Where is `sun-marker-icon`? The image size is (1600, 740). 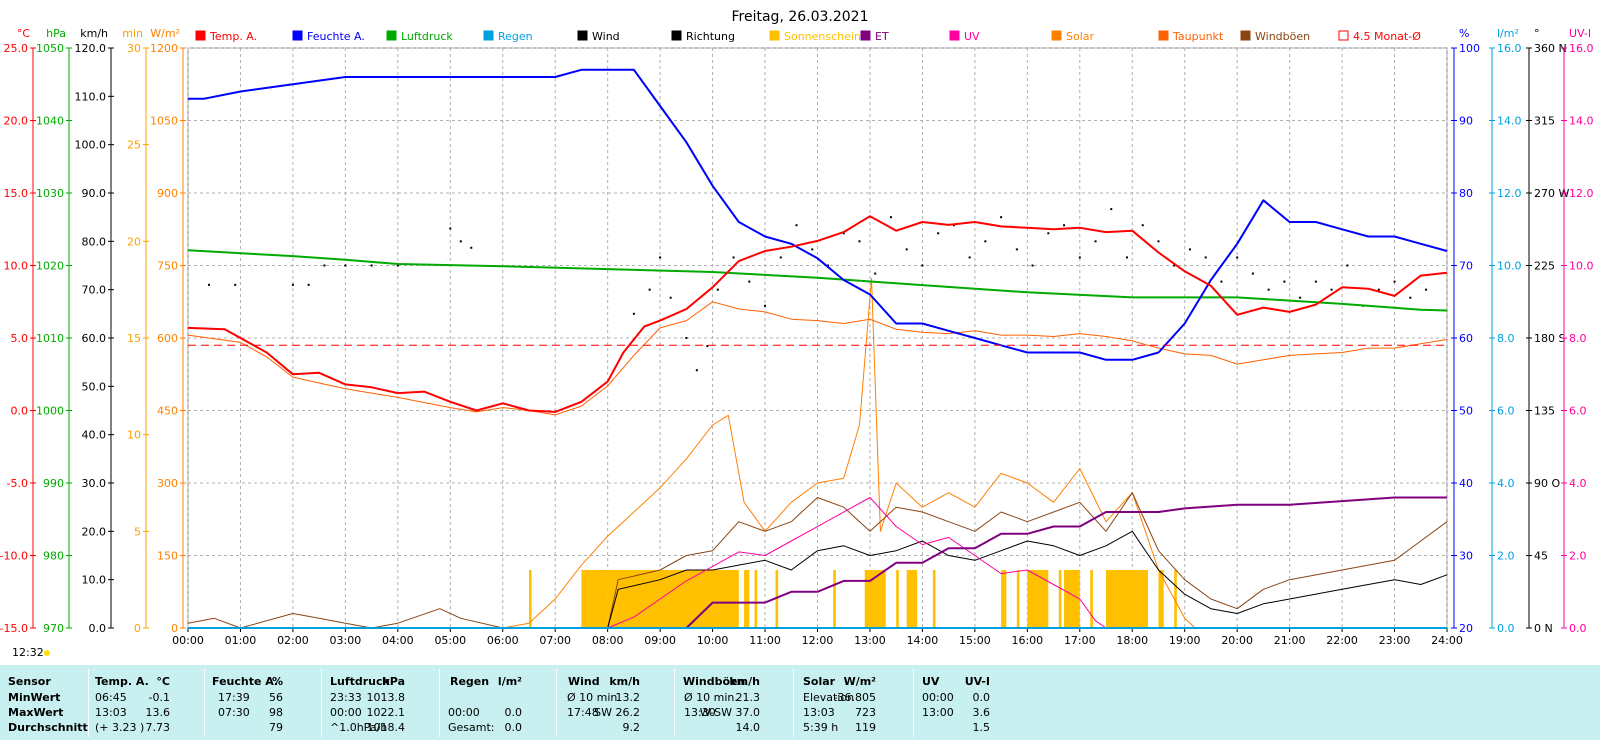
sun-marker-icon is located at coordinates (47, 653).